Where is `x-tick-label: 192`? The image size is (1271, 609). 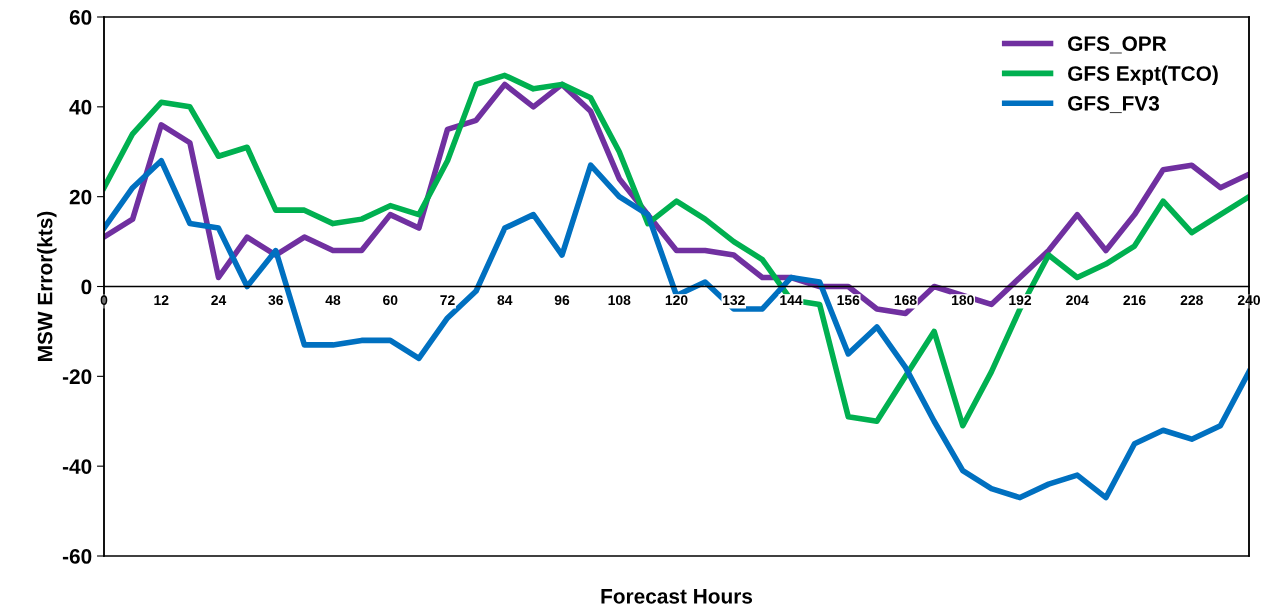
x-tick-label: 192 is located at coordinates (1020, 300).